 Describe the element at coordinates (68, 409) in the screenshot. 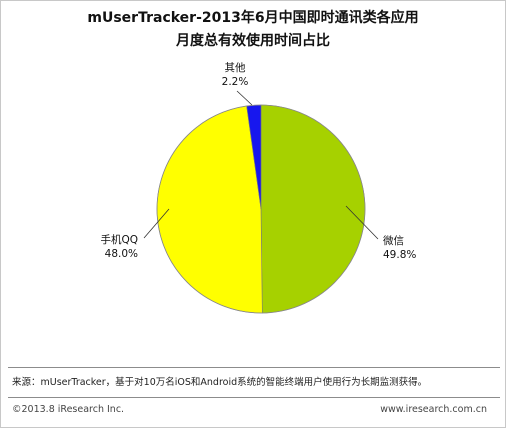

I see `copyright-text: ©2013.8 iResearch Inc.` at that location.